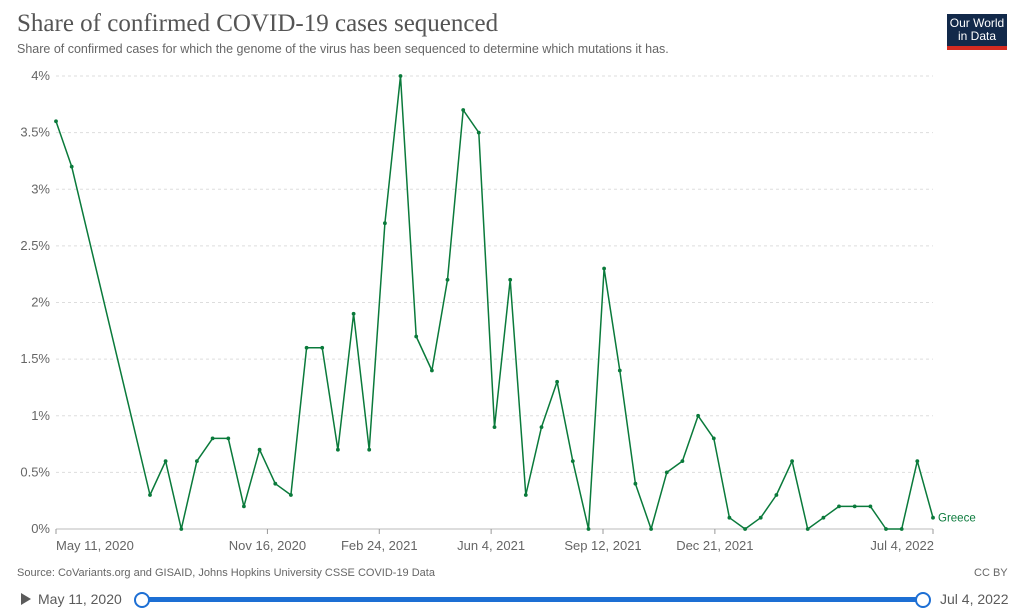 Image resolution: width=1025 pixels, height=614 pixels. Describe the element at coordinates (977, 36) in the screenshot. I see `logo-line-2: in Data` at that location.